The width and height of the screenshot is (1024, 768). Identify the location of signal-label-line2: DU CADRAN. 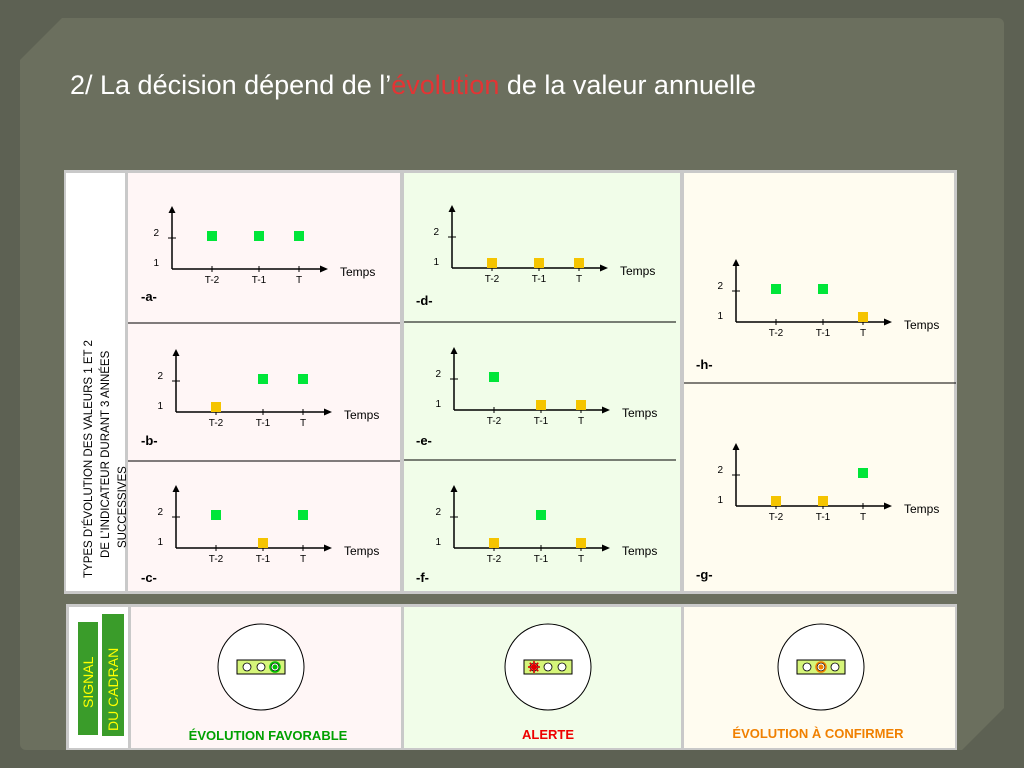
(113, 689).